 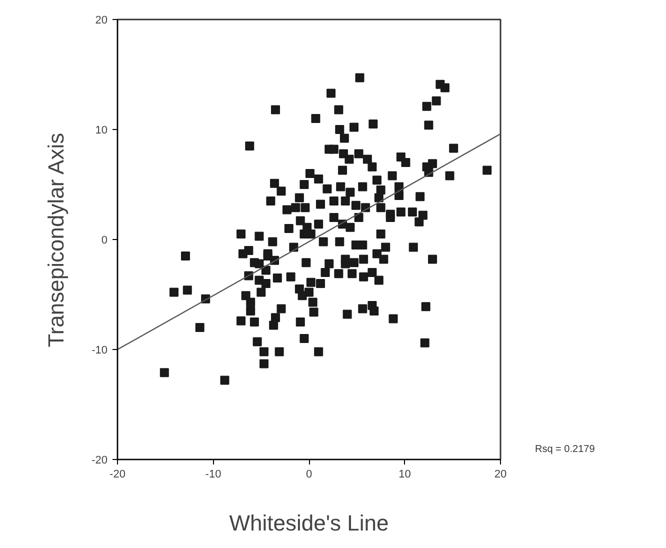 I want to click on text: Rsq = 0.2179, so click(x=565, y=450).